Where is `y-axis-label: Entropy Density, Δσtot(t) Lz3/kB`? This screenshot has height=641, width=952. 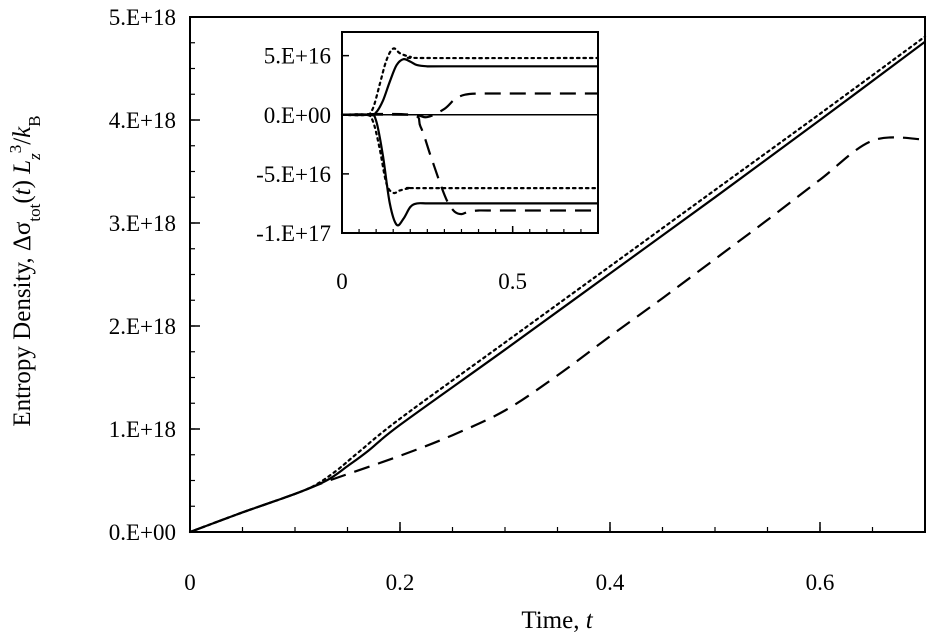 y-axis-label: Entropy Density, Δσtot(t) Lz3/kB is located at coordinates (25, 270).